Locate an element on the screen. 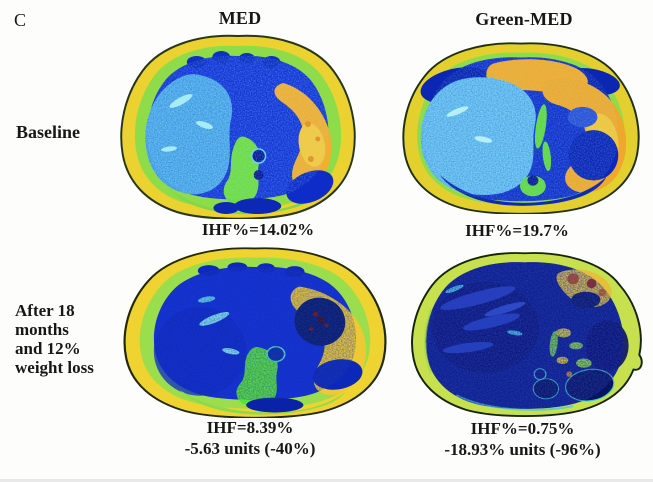  caption-after-med-ihf: IHF=8.39% is located at coordinates (250, 427).